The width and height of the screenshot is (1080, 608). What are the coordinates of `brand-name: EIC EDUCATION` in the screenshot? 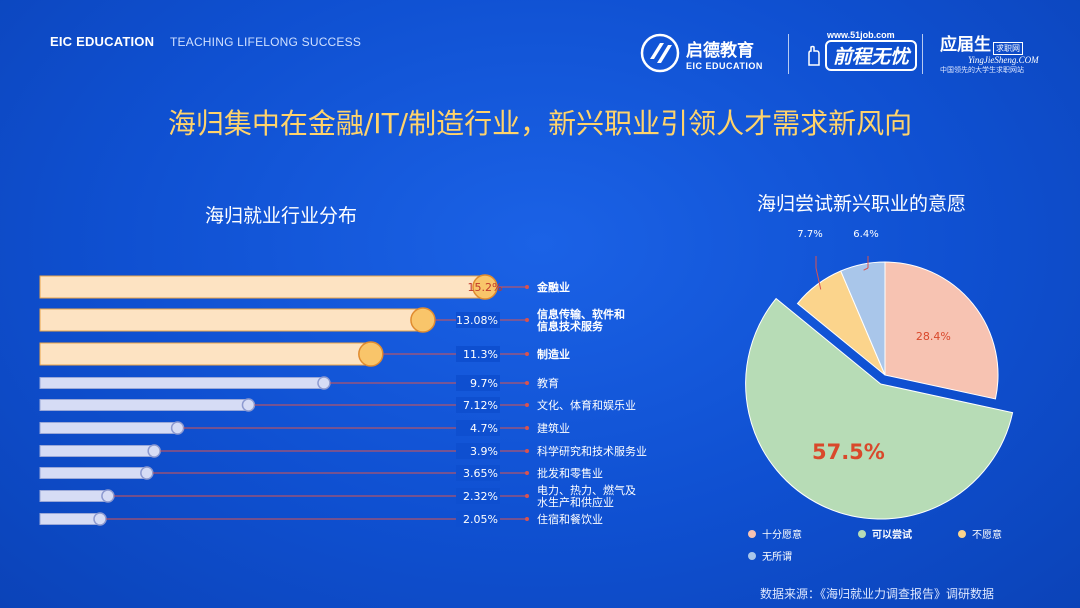 It's located at (102, 41).